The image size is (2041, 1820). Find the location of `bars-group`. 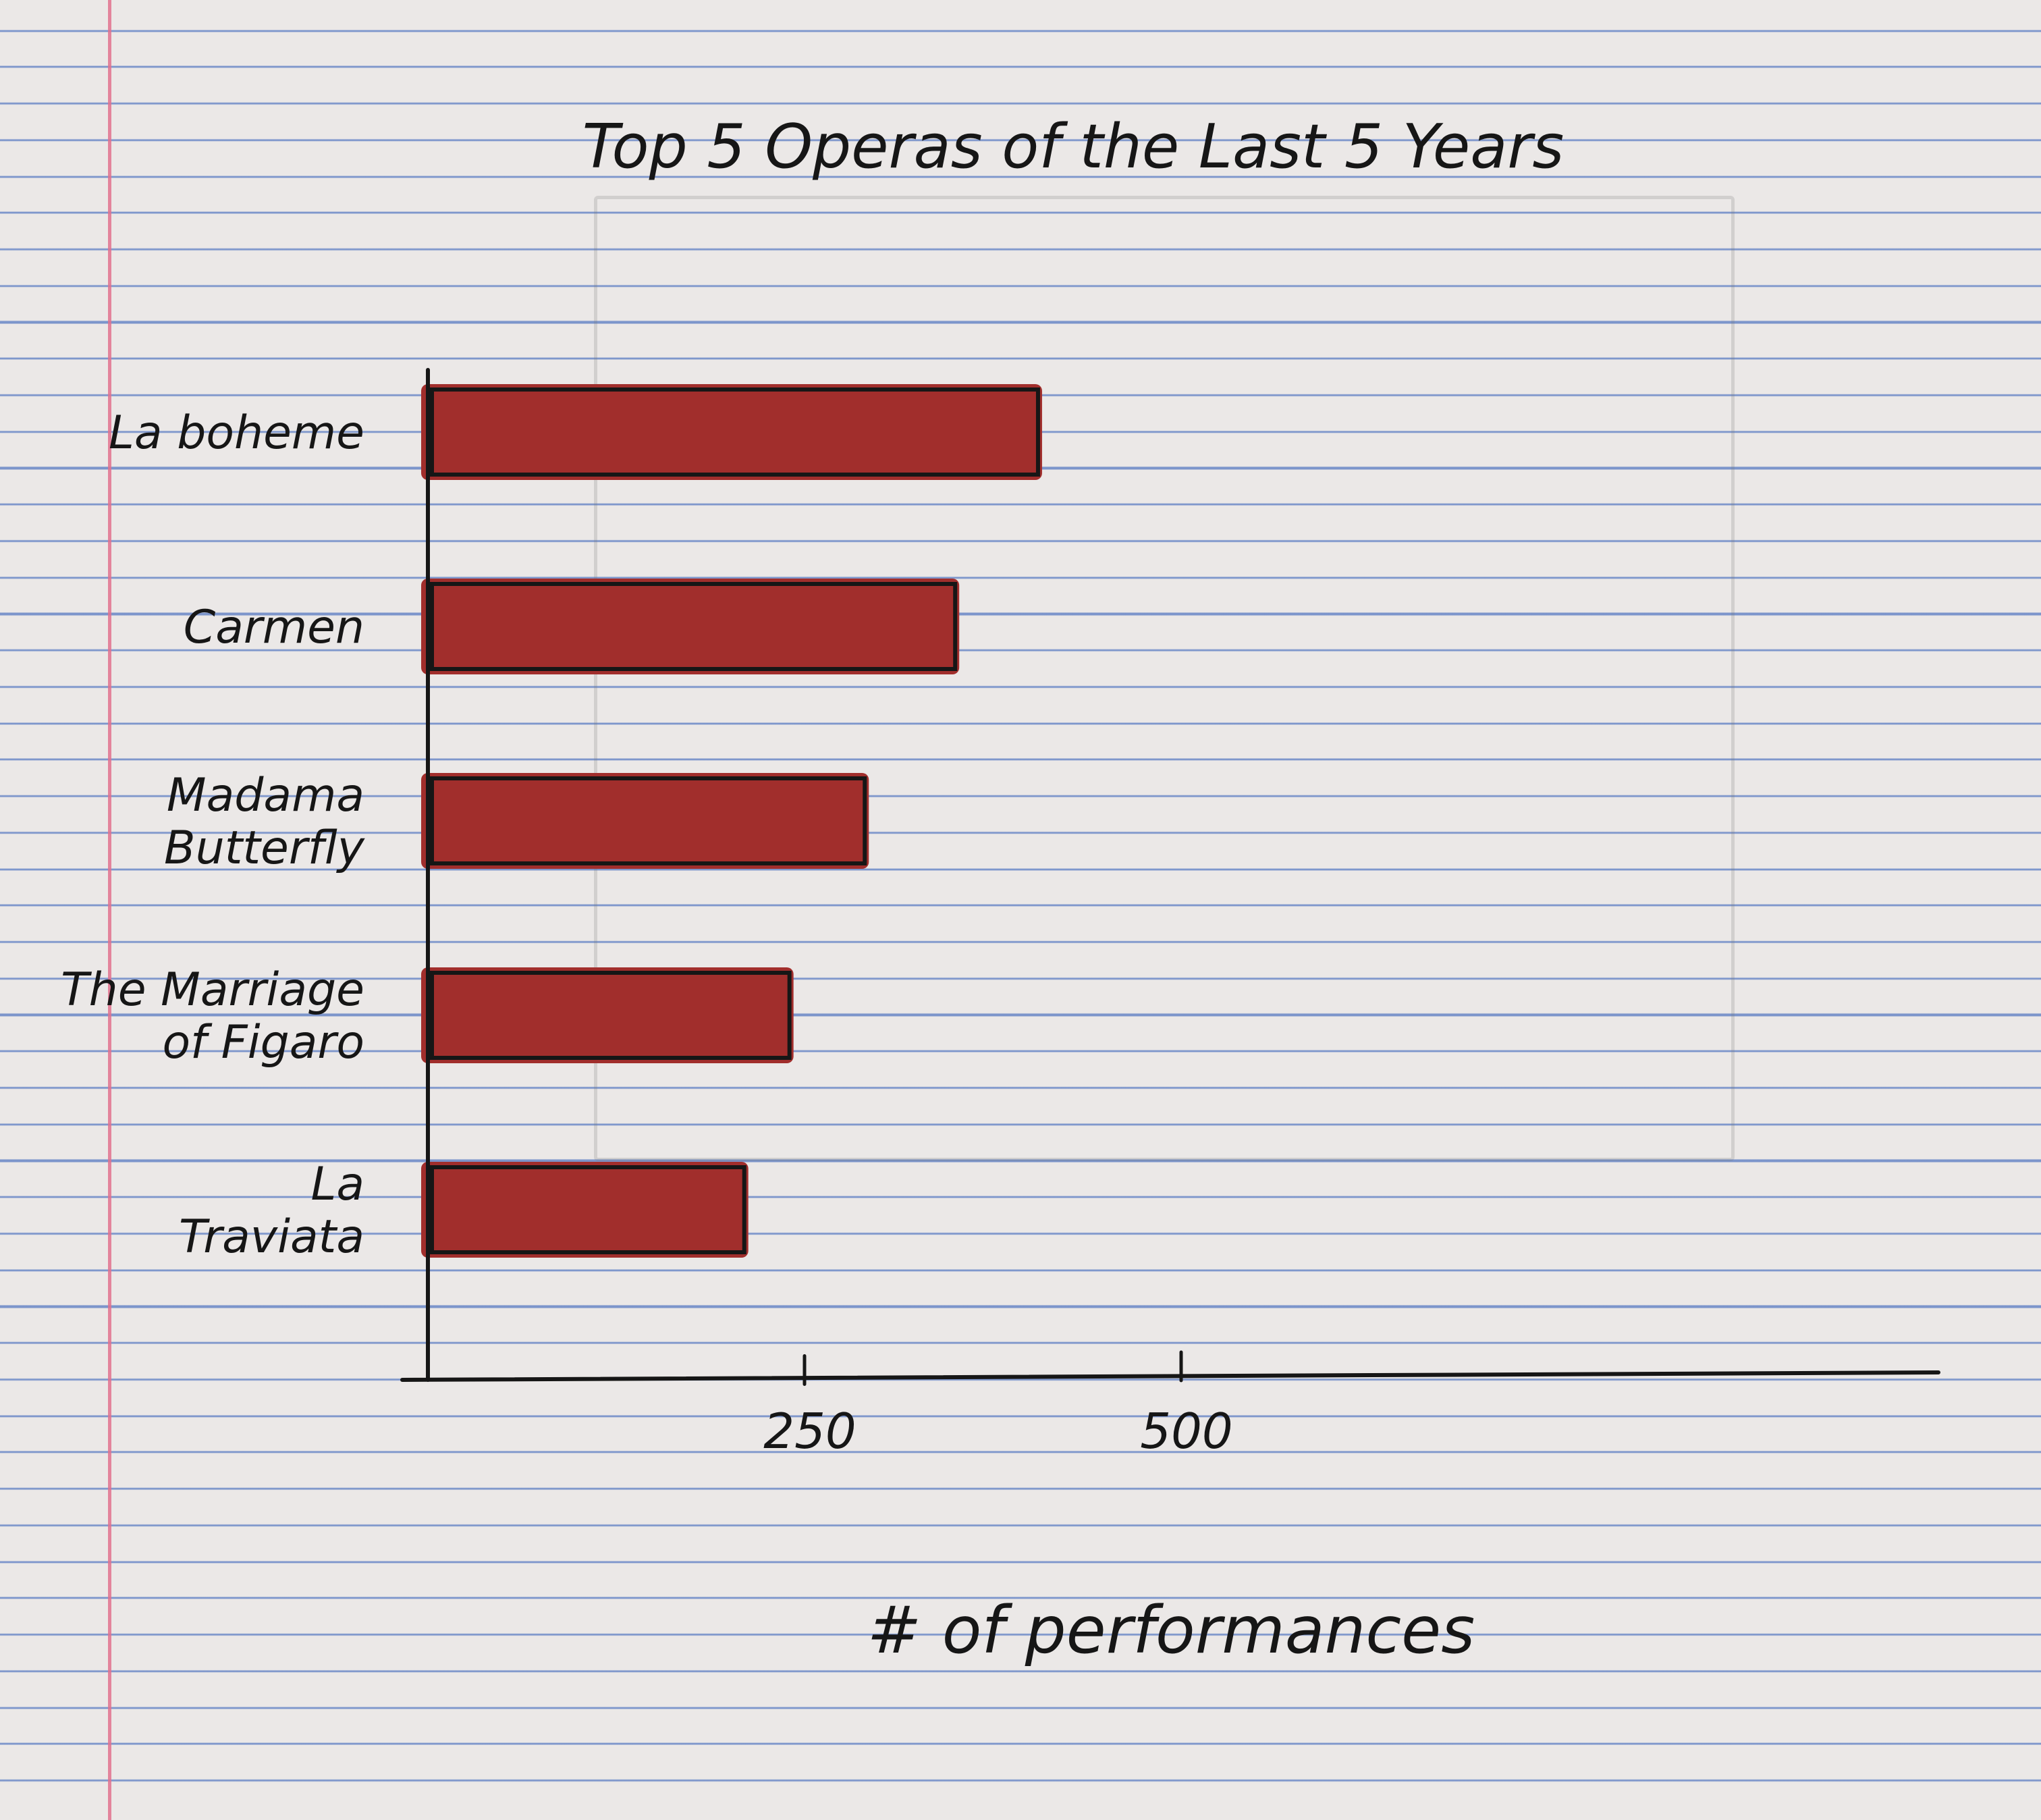

bars-group is located at coordinates (731, 821).